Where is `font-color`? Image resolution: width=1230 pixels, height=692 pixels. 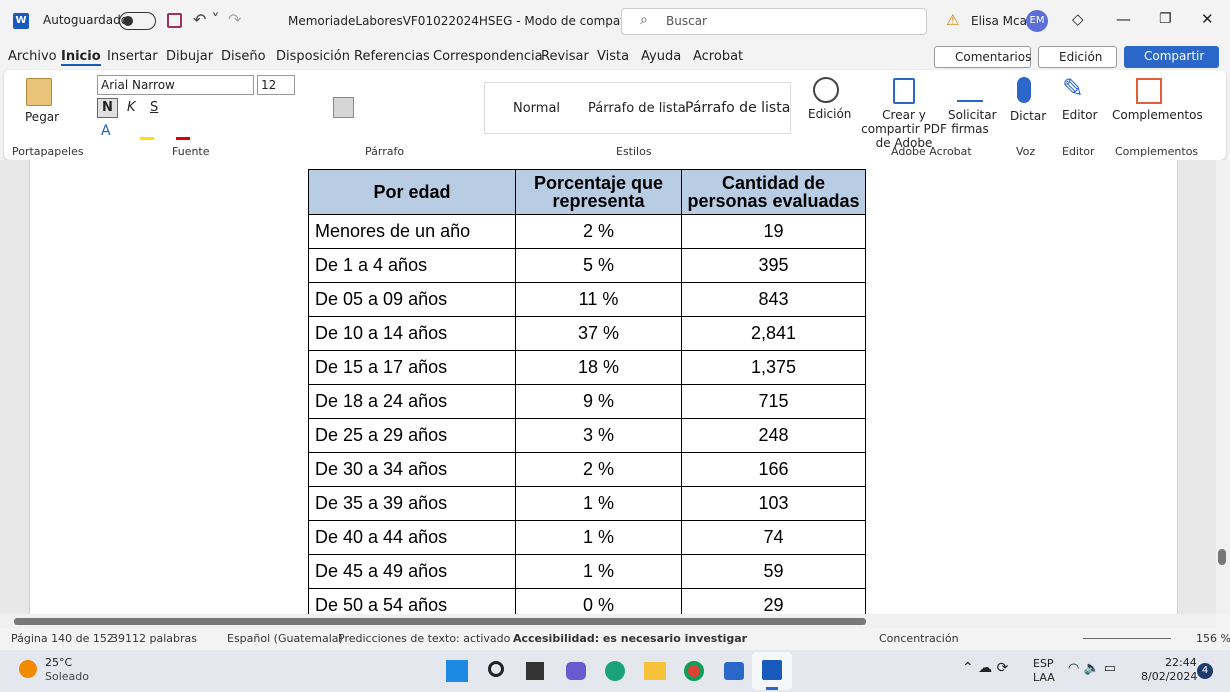
font-color is located at coordinates (183, 138).